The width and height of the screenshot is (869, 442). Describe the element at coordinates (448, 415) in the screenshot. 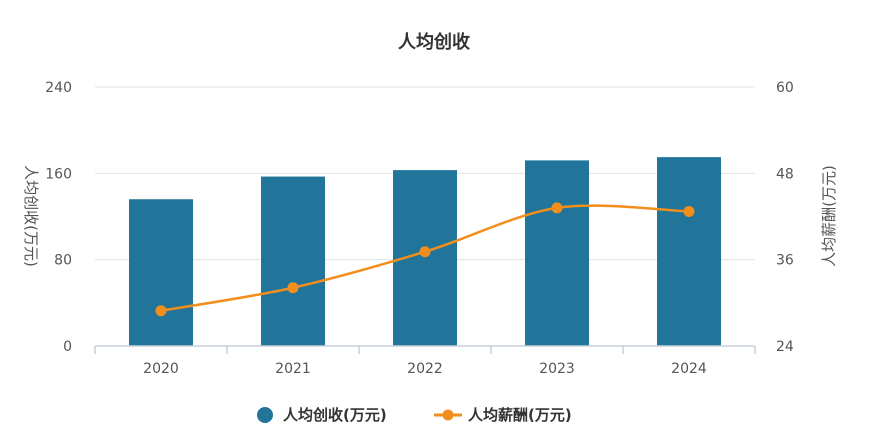

I see `legend-line-marker` at that location.